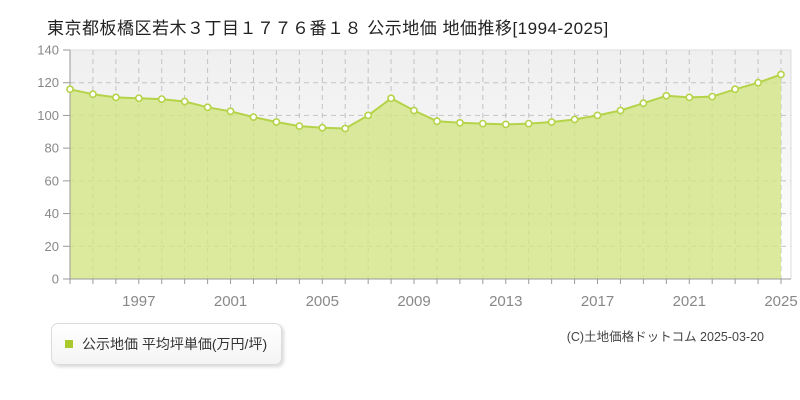 The width and height of the screenshot is (800, 400). Describe the element at coordinates (665, 337) in the screenshot. I see `copyright-text: (C)土地価格ドットコム 2025-03-20` at that location.